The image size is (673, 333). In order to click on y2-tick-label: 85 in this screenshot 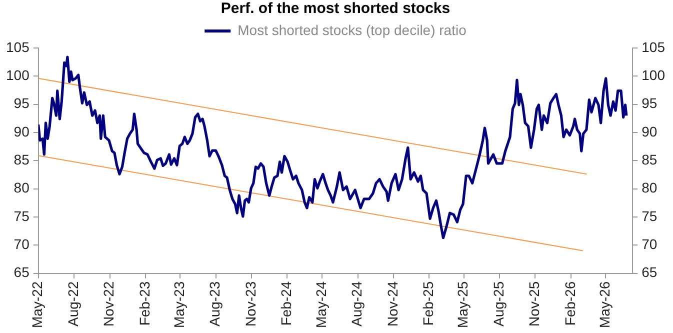, I will do `click(650, 160)`.